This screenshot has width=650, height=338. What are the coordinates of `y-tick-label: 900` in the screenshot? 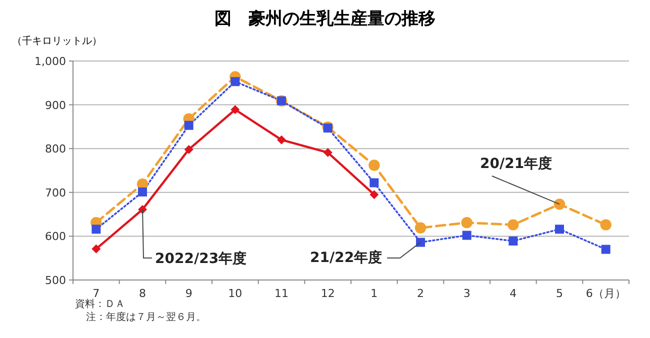 It's located at (55, 105).